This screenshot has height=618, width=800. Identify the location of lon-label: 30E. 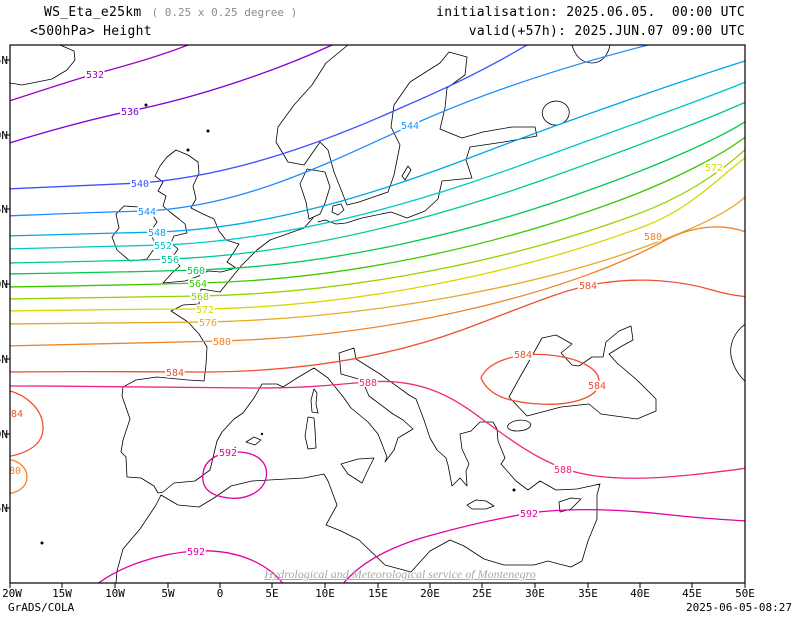
(535, 593).